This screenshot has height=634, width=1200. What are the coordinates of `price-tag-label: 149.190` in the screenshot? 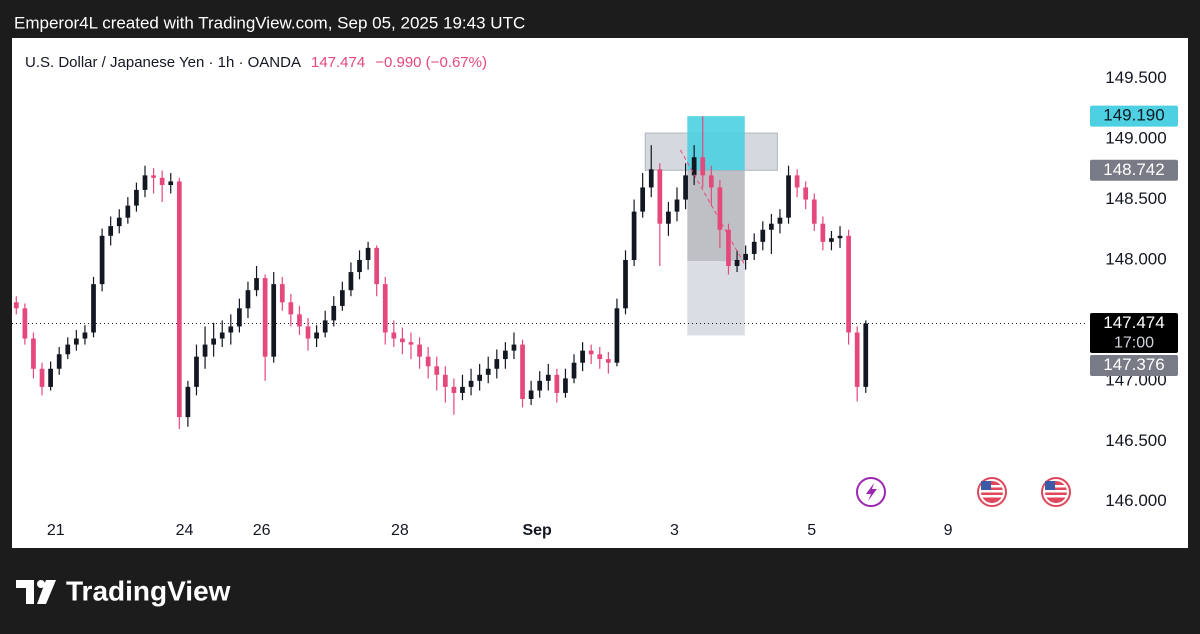 It's located at (1133, 115).